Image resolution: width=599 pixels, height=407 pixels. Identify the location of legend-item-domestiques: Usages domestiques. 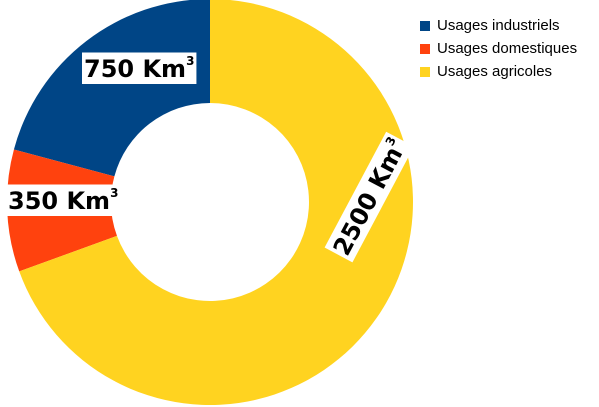
(498, 48).